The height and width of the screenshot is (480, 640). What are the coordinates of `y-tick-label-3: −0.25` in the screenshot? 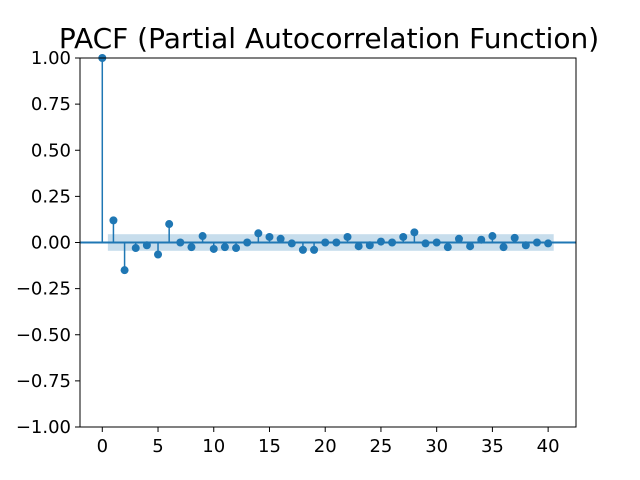 It's located at (43, 289).